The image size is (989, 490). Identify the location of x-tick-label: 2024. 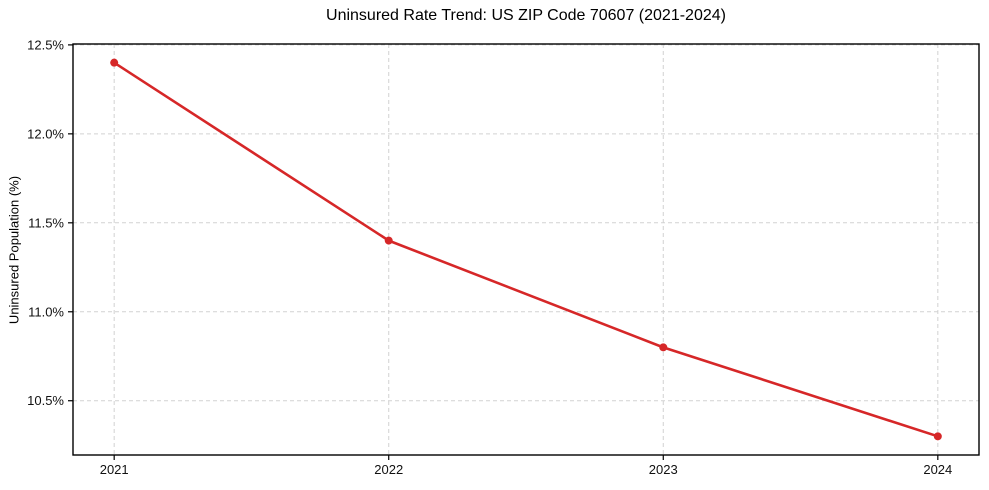
(937, 469).